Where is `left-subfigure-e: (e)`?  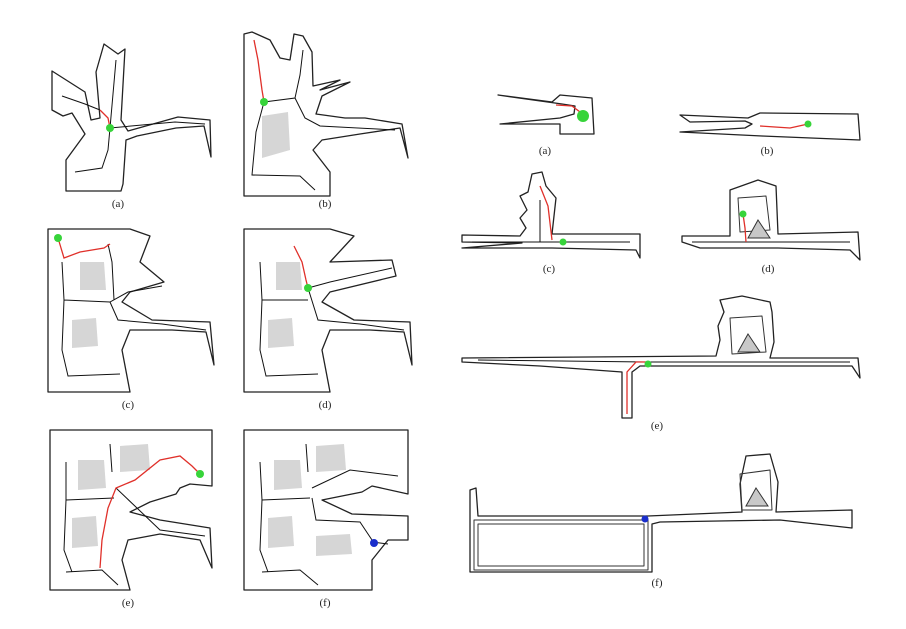 left-subfigure-e: (e) is located at coordinates (131, 519).